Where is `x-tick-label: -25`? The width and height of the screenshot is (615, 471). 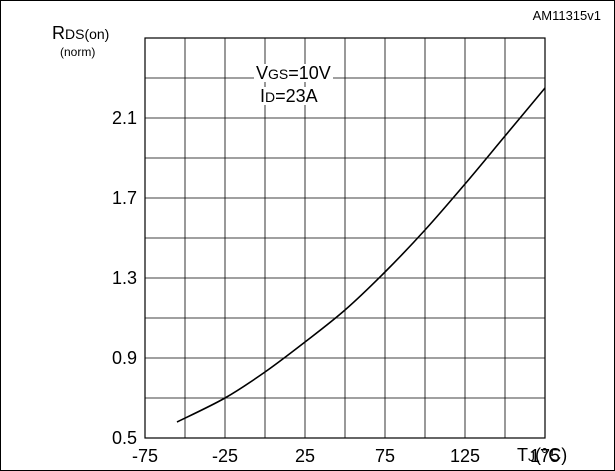
x-tick-label: -25 is located at coordinates (225, 456).